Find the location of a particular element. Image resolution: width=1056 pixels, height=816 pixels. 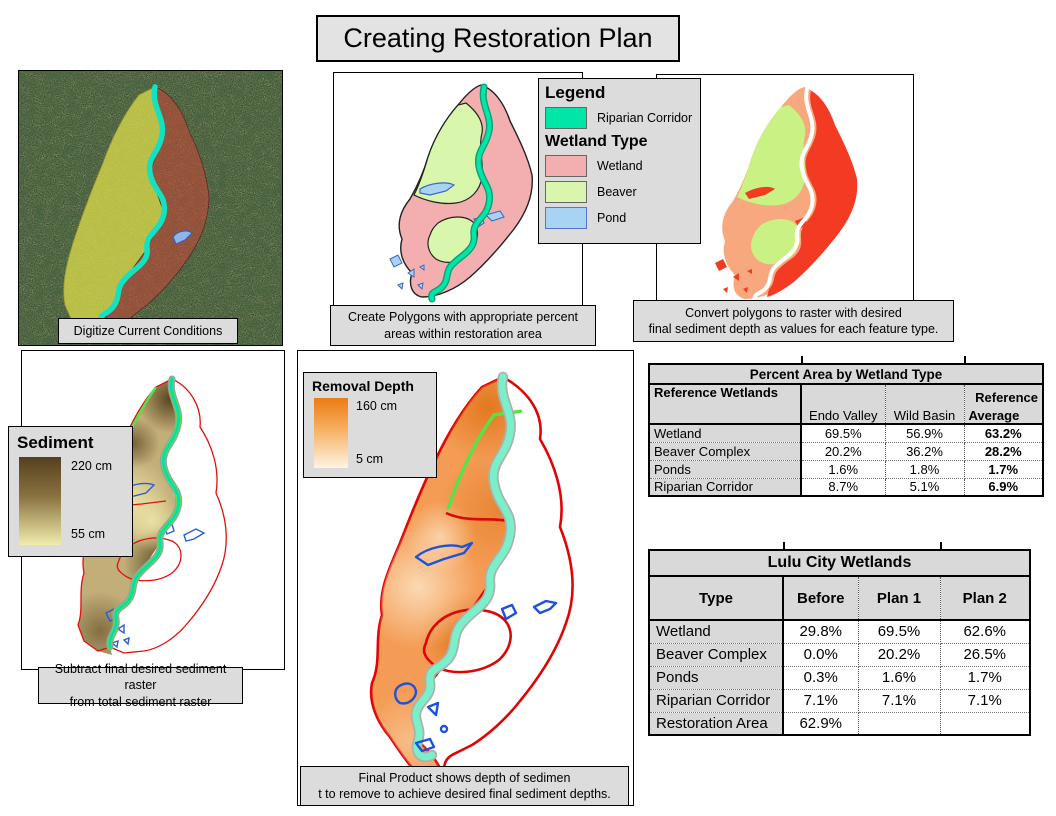

wetland-divider-line is located at coordinates (477, 517).